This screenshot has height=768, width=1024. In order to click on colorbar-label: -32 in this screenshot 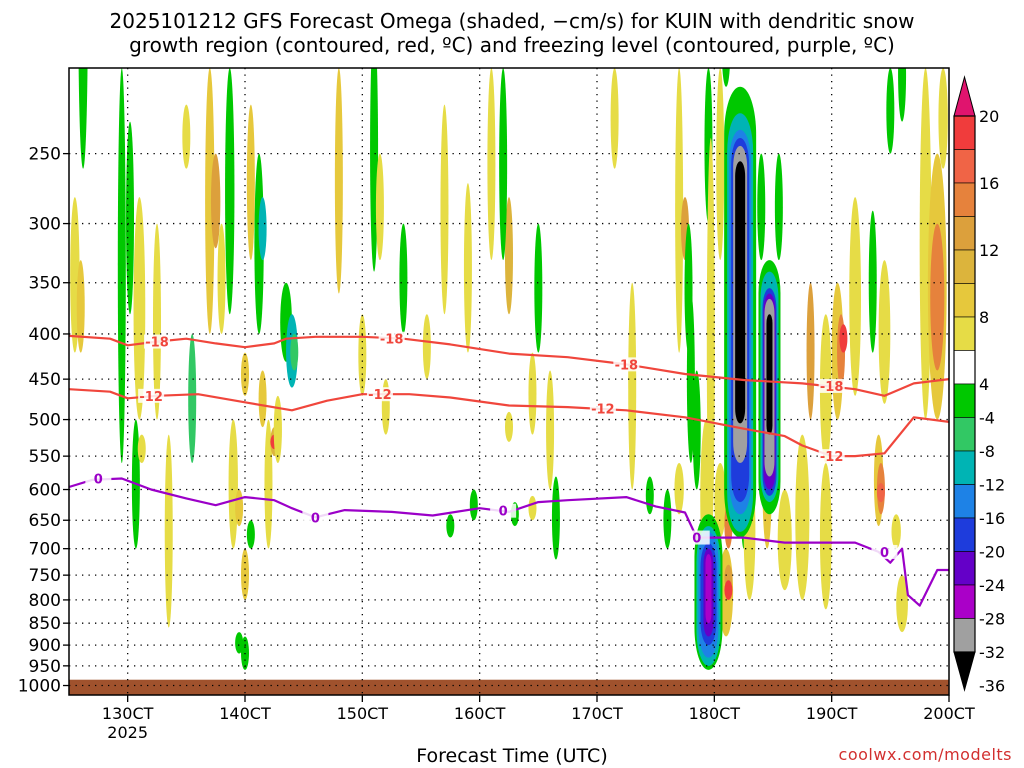, I will do `click(992, 652)`.